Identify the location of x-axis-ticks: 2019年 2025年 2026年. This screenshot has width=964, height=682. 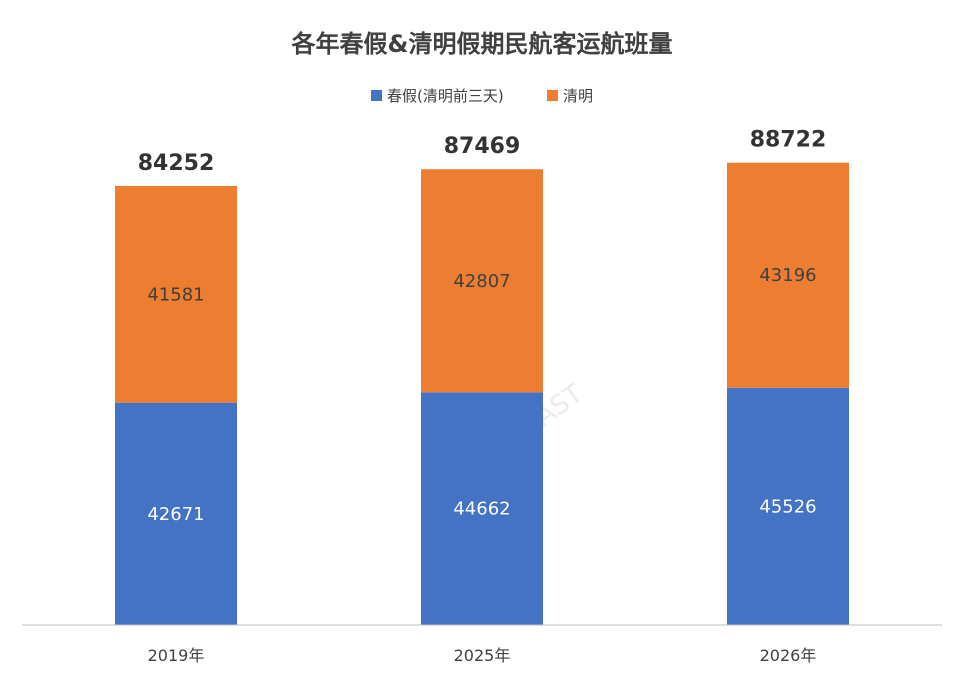
(482, 655).